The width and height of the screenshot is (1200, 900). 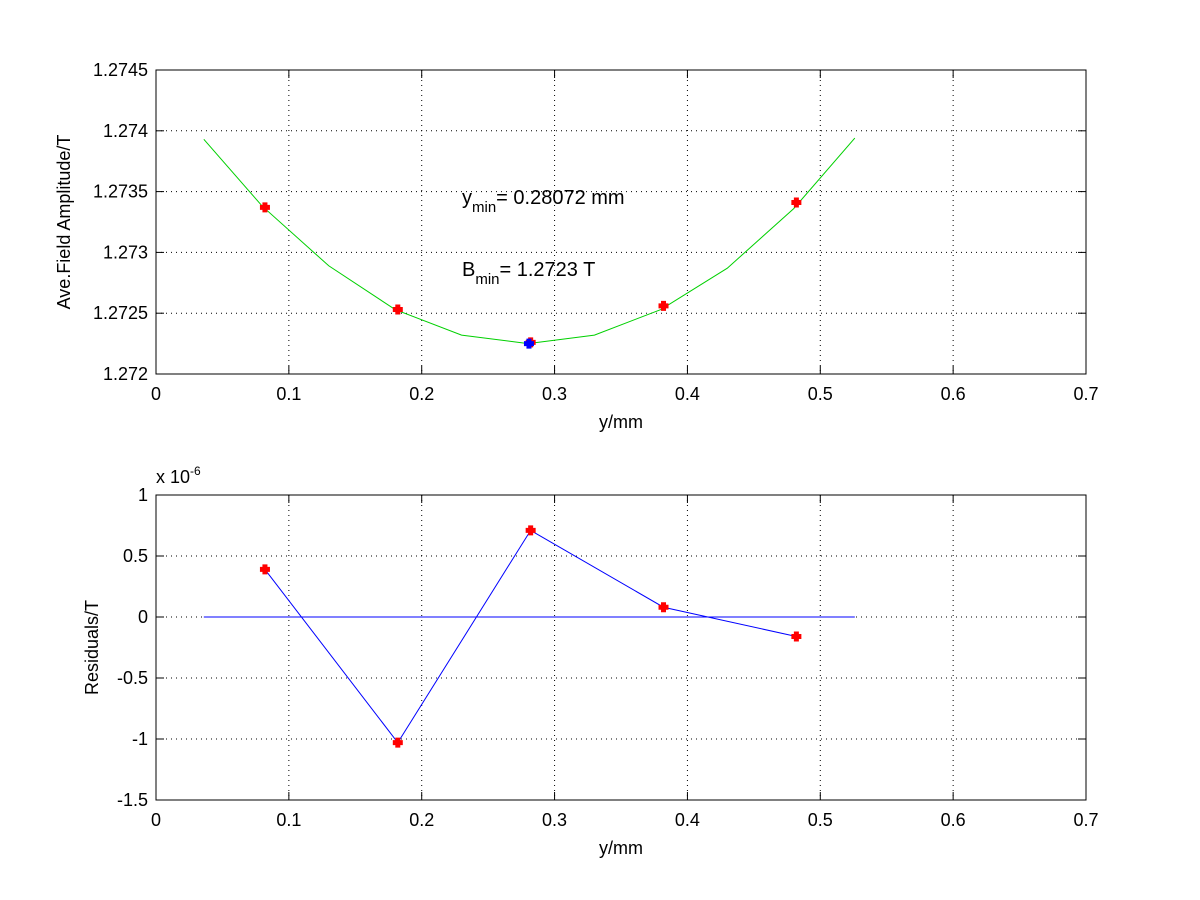 What do you see at coordinates (132, 678) in the screenshot?
I see `y-tick-label: -0.5` at bounding box center [132, 678].